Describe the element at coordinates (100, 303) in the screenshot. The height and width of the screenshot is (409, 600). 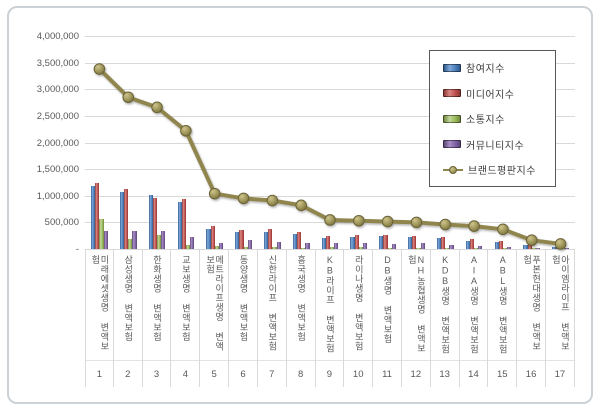
I see `category-label: 미래에셋생명 변액보험` at that location.